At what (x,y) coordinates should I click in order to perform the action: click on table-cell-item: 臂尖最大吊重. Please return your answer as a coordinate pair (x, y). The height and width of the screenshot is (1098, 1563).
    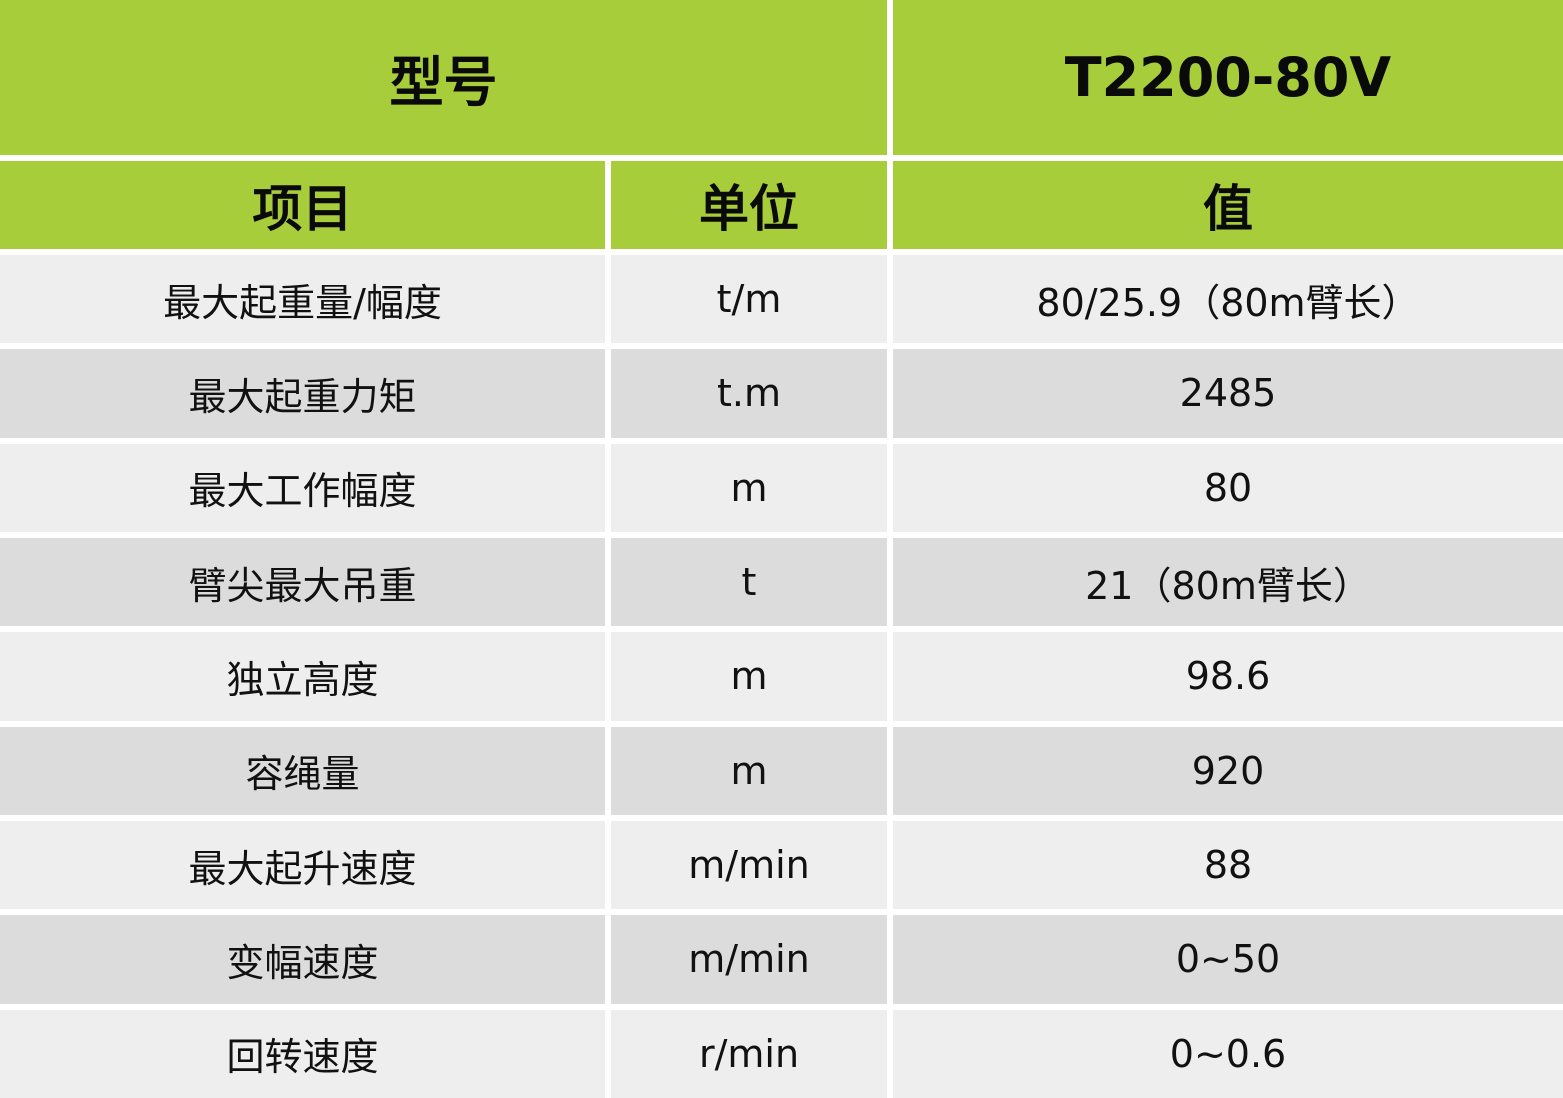
    Looking at the image, I should click on (302, 582).